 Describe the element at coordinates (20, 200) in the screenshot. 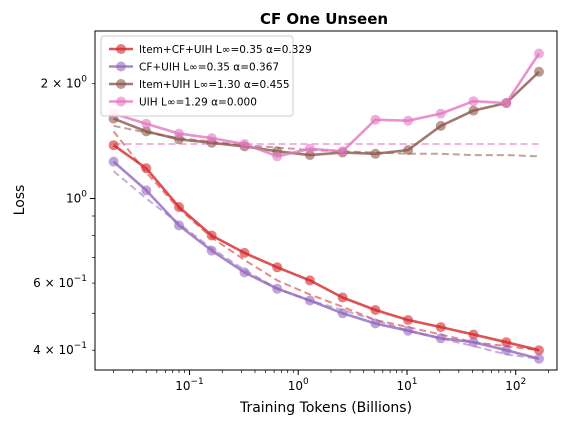

I see `y-axis-label: Loss` at that location.